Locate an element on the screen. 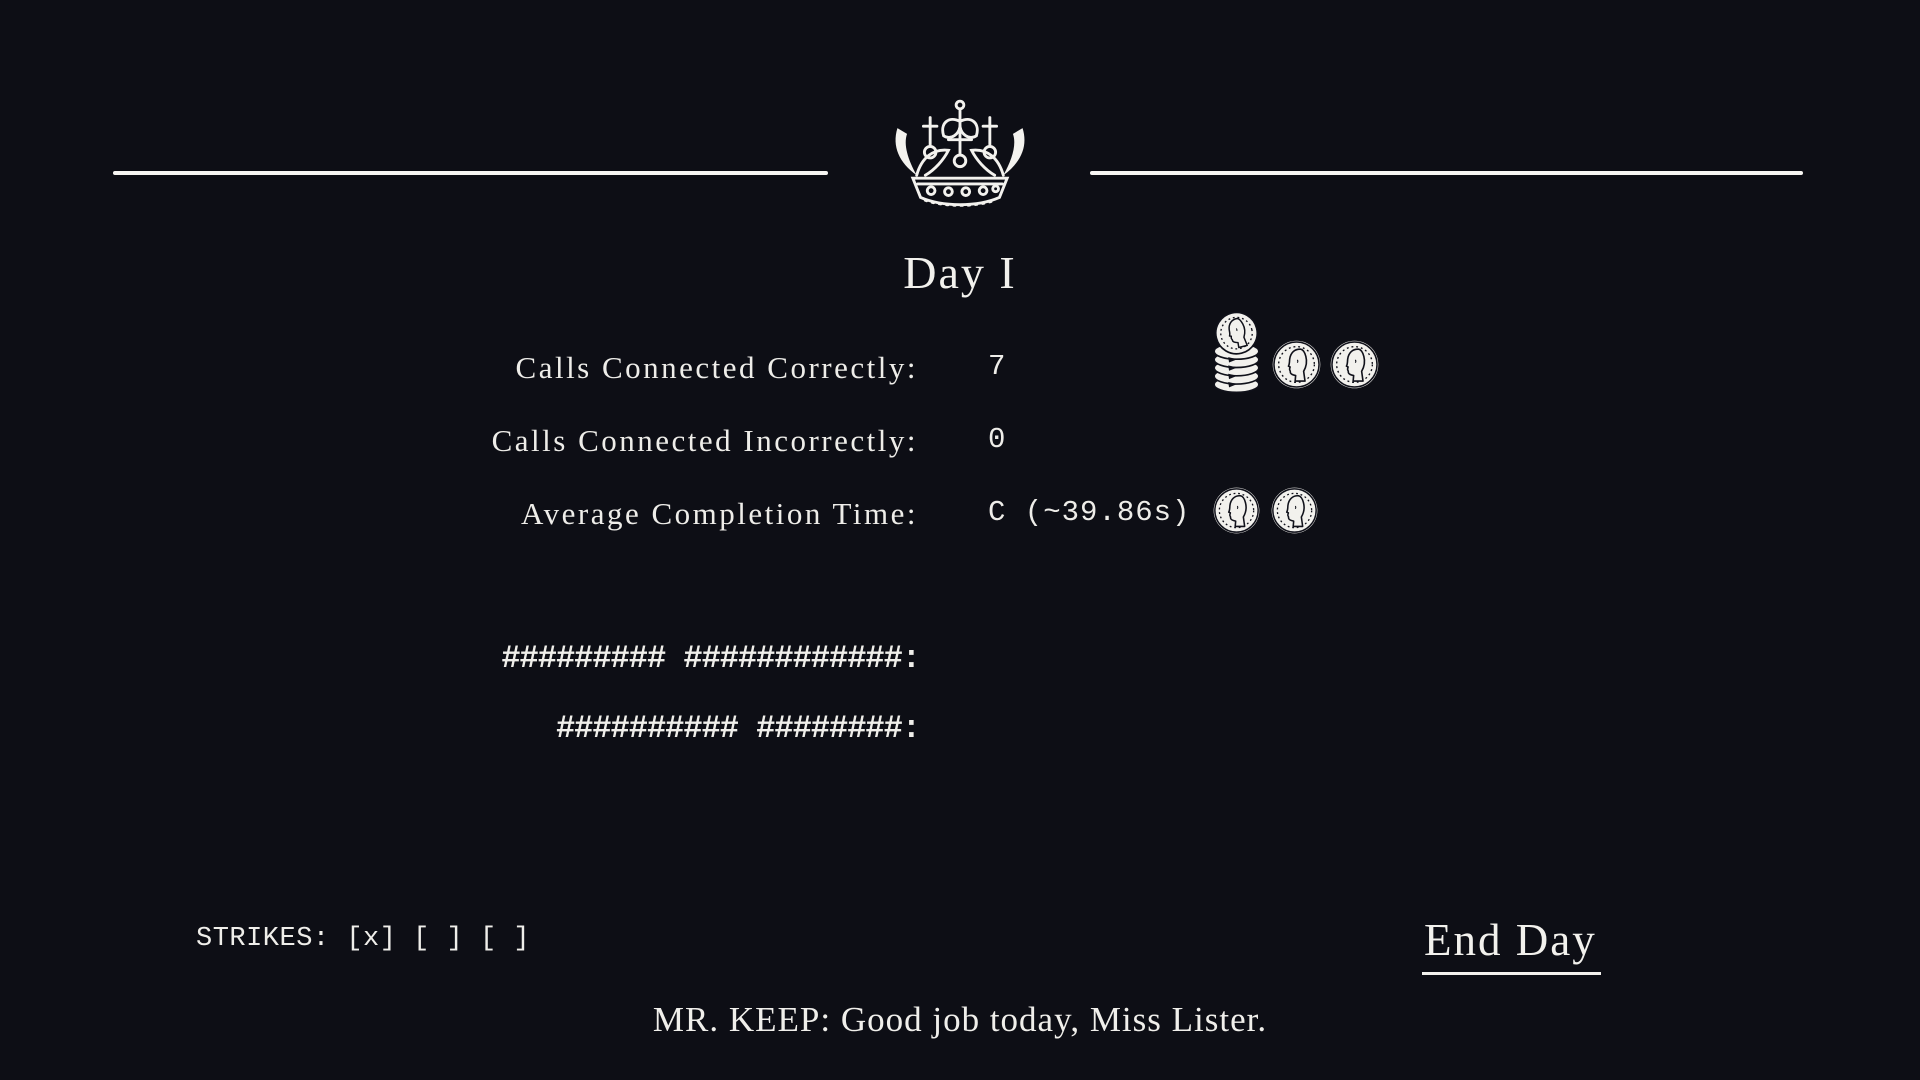 This screenshot has height=1080, width=1920. stat-label-calls-incorrect: Calls Connected Incorrectly: is located at coordinates (704, 440).